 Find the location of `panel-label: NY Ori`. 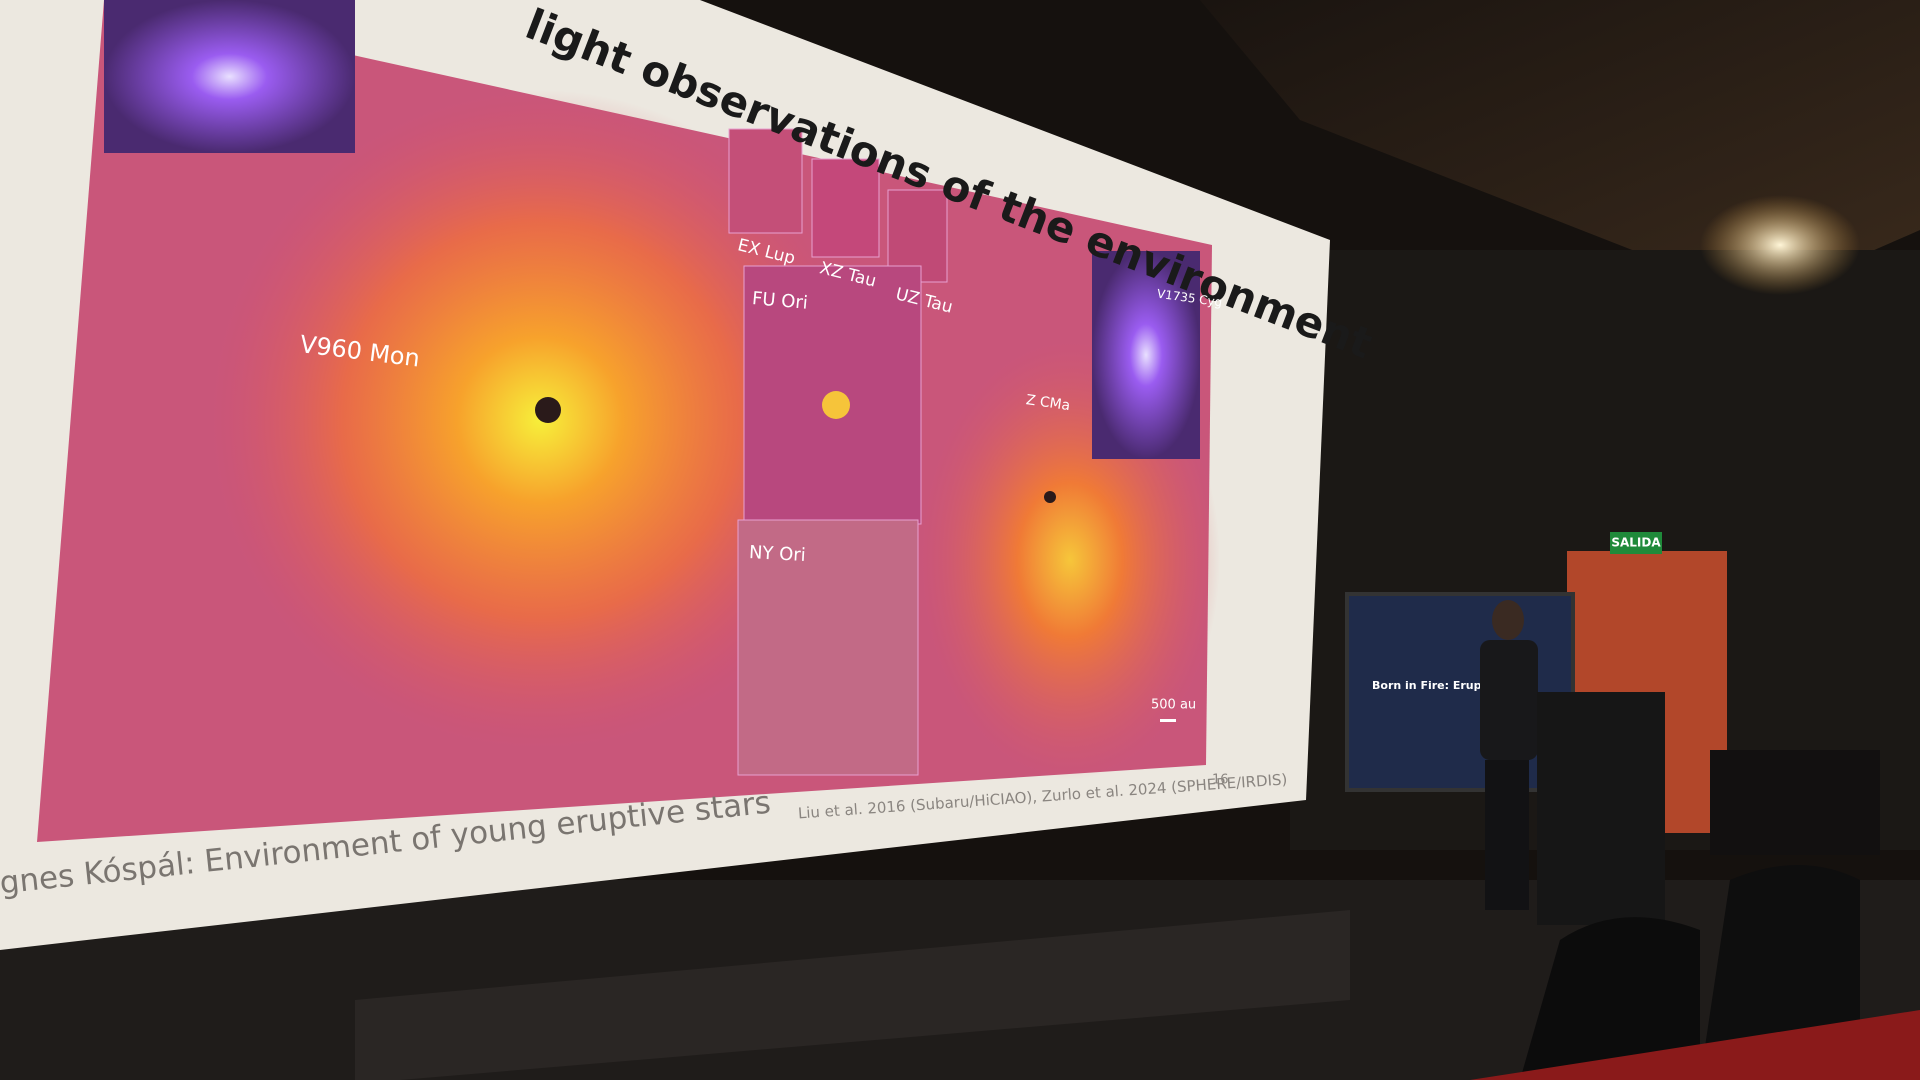

panel-label: NY Ori is located at coordinates (777, 554).